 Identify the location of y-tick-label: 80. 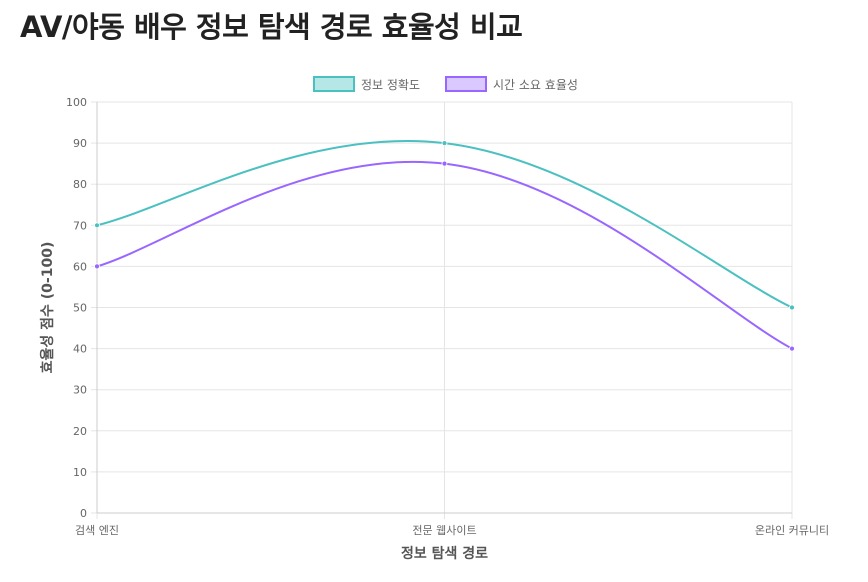
(80, 184).